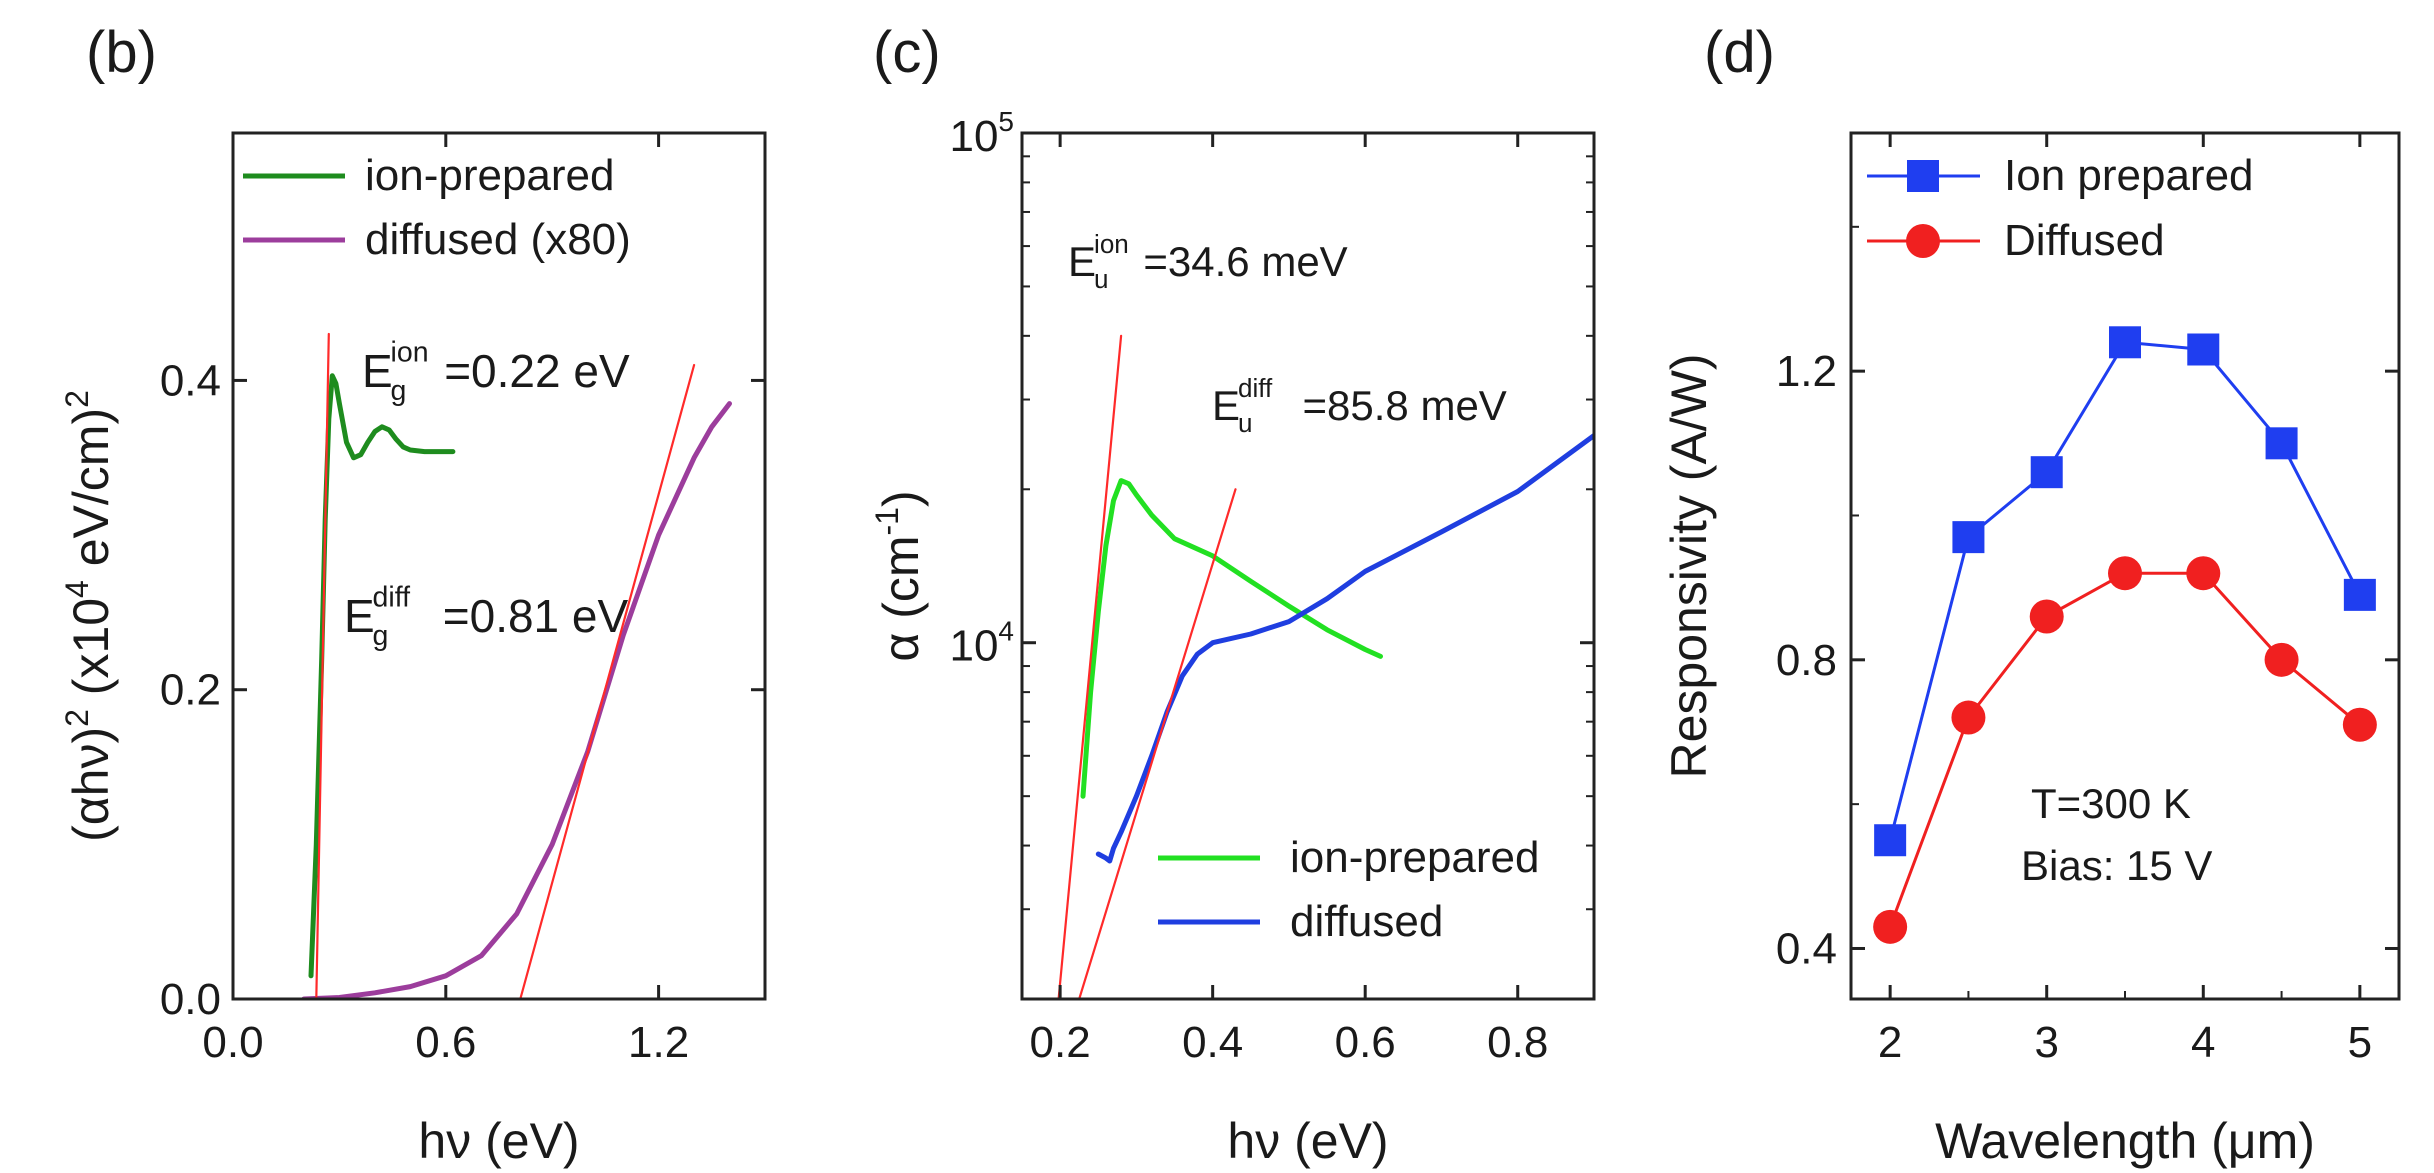  I want to click on annotation-eg-ion-superscript: ion, so click(410, 353).